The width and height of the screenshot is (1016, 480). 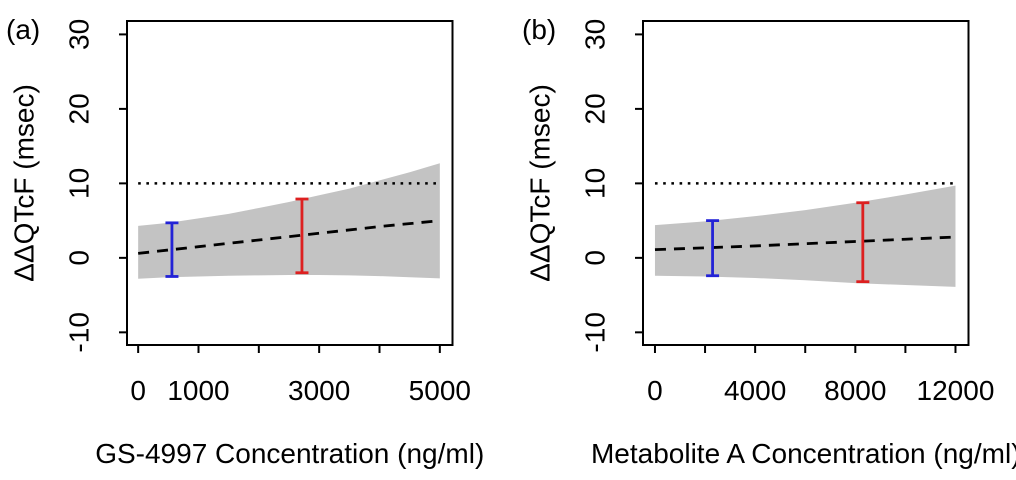 What do you see at coordinates (198, 390) in the screenshot?
I see `x-tick-label: 1000` at bounding box center [198, 390].